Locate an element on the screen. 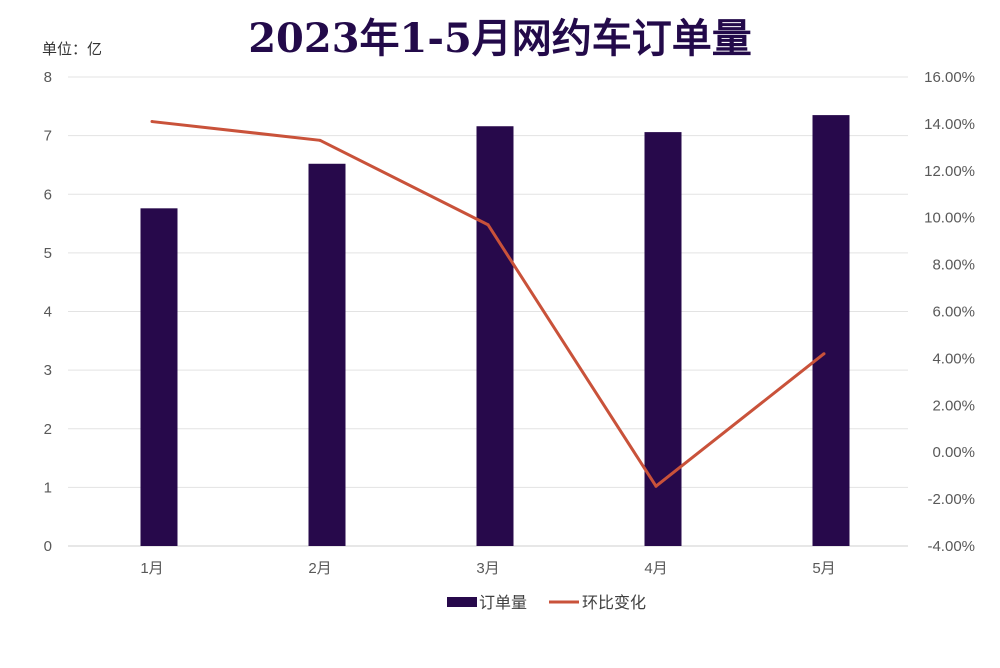  right-tick-label: 14.00% is located at coordinates (949, 124).